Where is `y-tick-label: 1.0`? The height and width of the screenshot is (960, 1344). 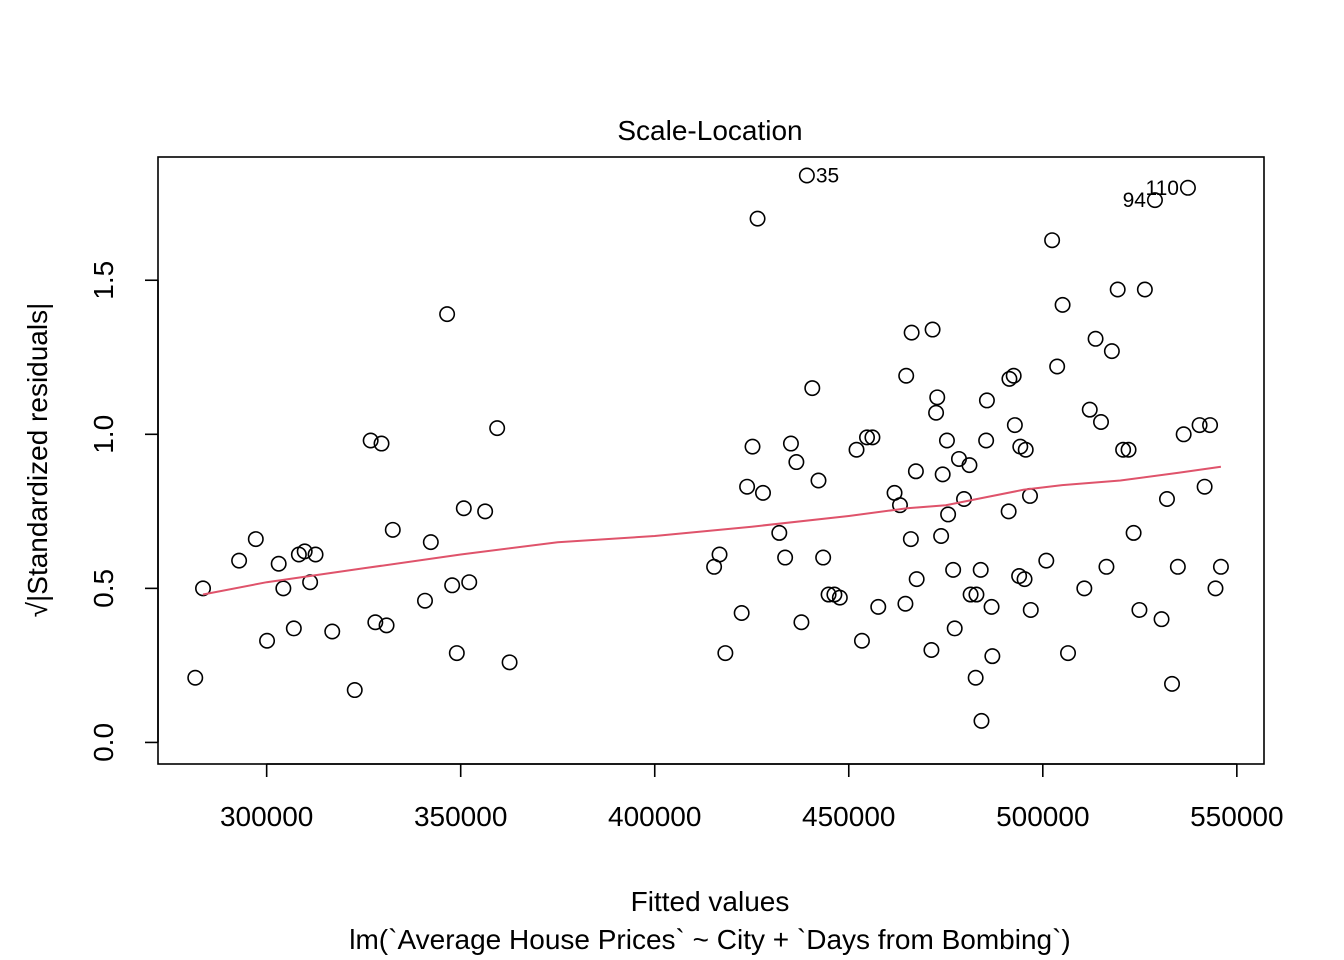 y-tick-label: 1.0 is located at coordinates (103, 434).